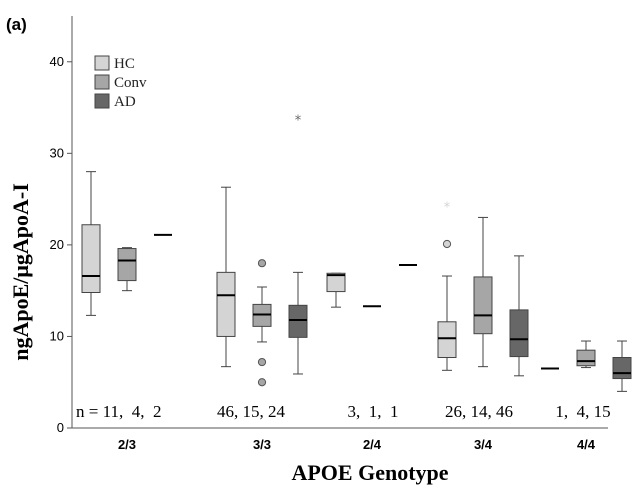  What do you see at coordinates (586, 444) in the screenshot?
I see `category-label: 4/4` at bounding box center [586, 444].